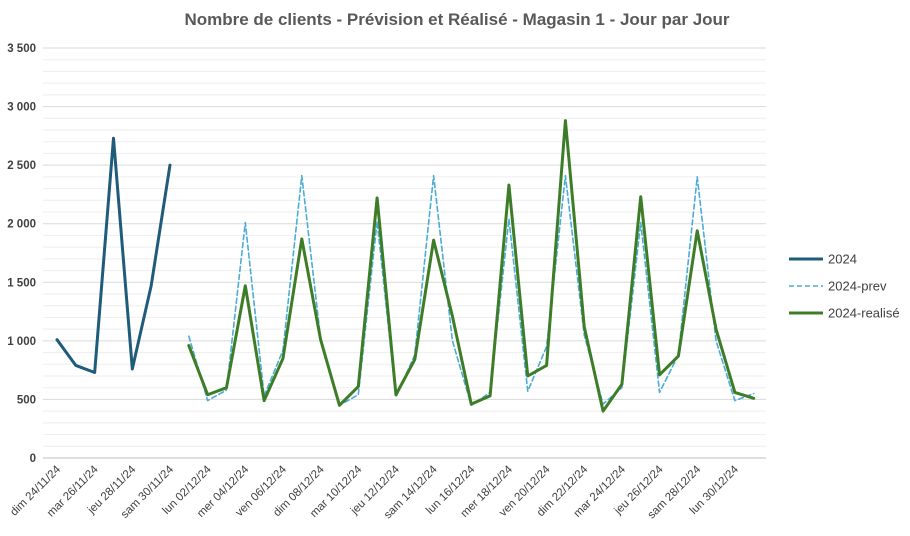 This screenshot has height=536, width=910. I want to click on y-tick-label: 500, so click(26, 400).